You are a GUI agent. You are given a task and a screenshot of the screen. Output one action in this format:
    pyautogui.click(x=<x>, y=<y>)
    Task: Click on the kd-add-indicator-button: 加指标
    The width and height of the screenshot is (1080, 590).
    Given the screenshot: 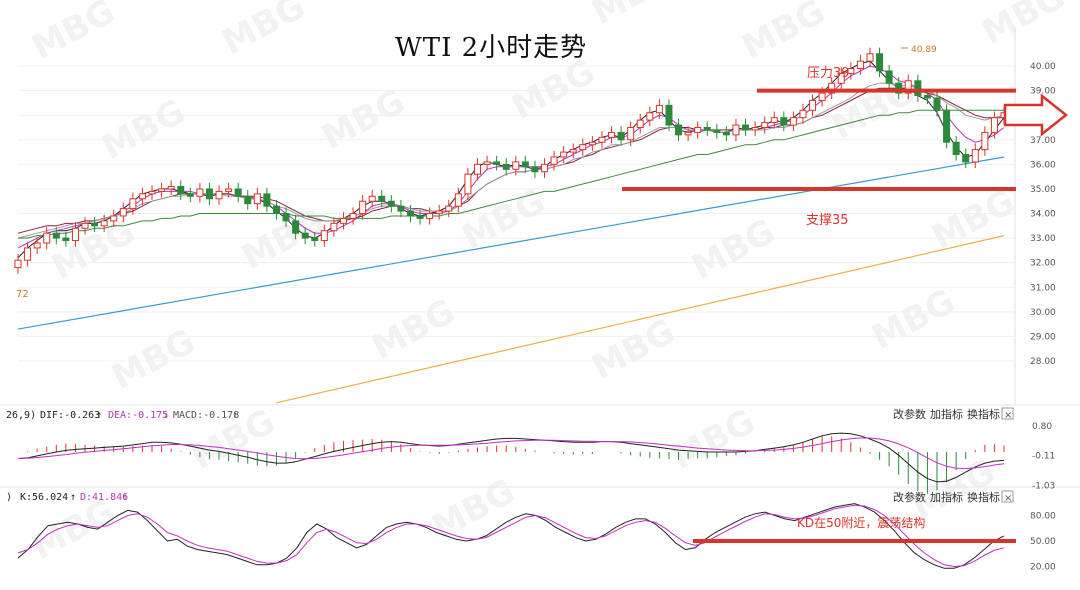 What is the action you would take?
    pyautogui.click(x=946, y=497)
    